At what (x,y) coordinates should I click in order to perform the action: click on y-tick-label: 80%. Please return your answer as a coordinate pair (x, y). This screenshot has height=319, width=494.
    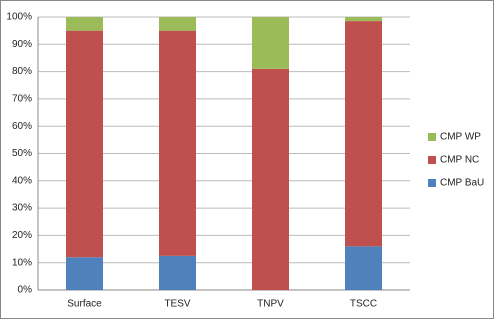
    Looking at the image, I should click on (22, 71).